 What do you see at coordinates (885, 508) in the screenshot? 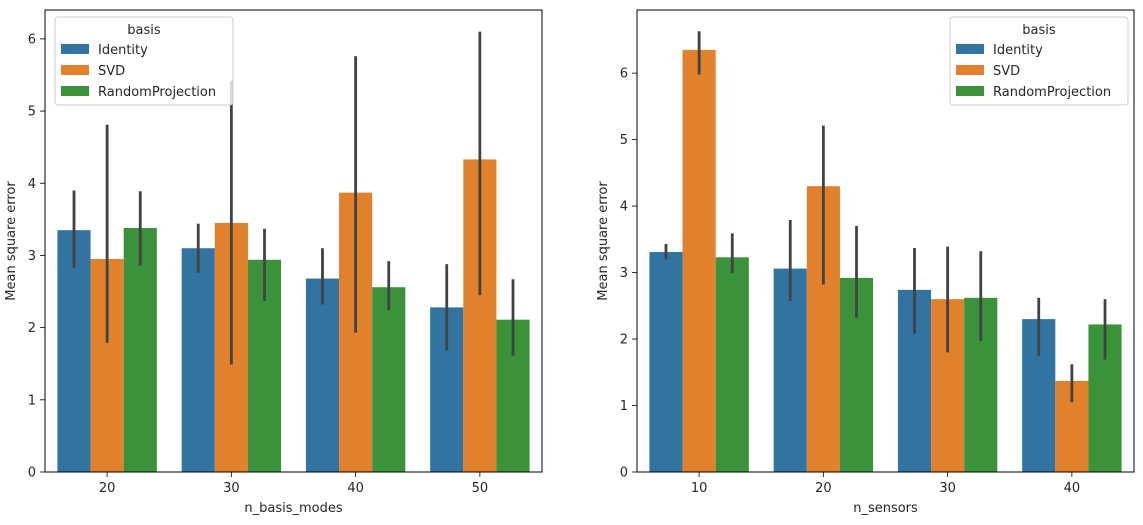
I see `x-axis-label: n_sensors` at bounding box center [885, 508].